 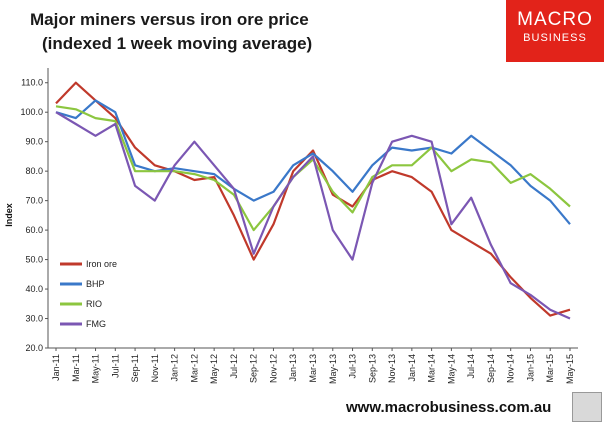 I want to click on chart-title-line1: Major miners versus iron ore price, so click(x=169, y=19).